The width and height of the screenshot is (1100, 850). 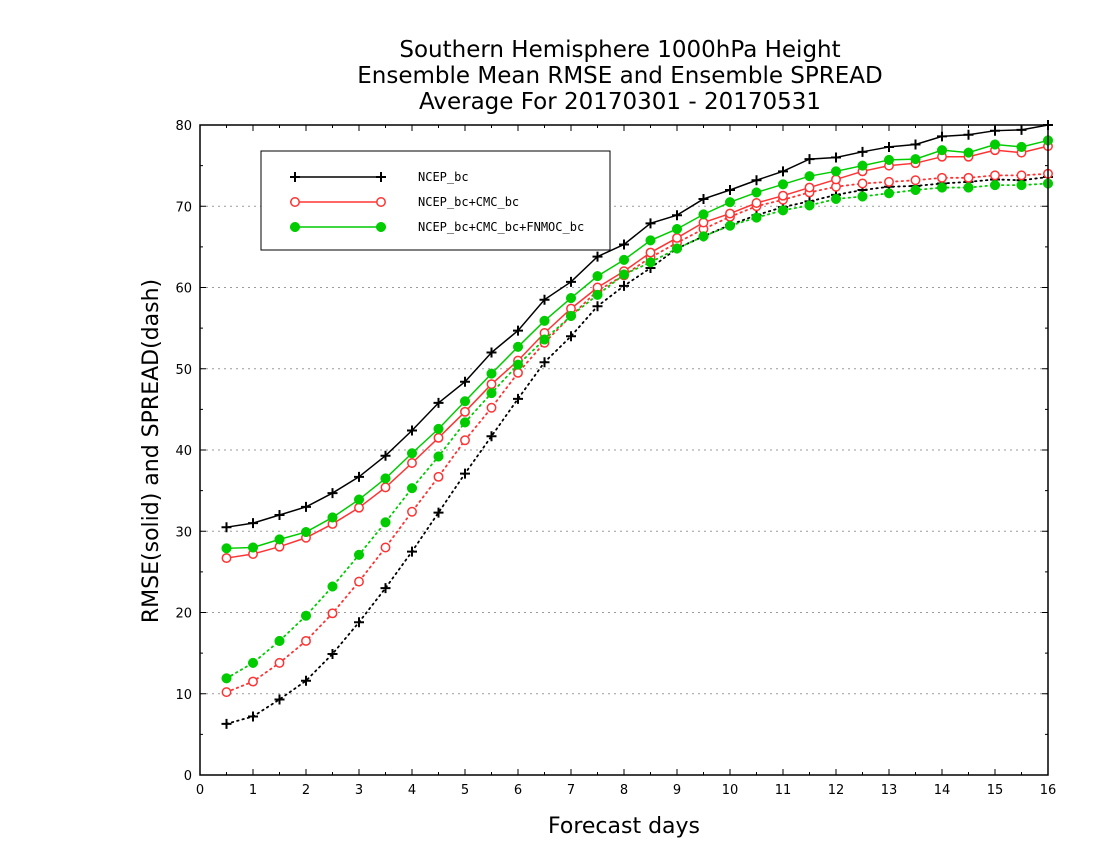 I want to click on x-tick-label: 8, so click(x=624, y=790).